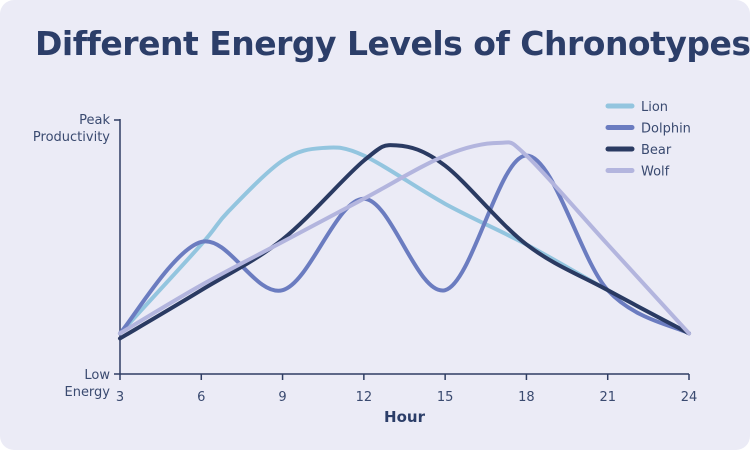 This screenshot has width=750, height=450. Describe the element at coordinates (656, 150) in the screenshot. I see `legend-label-bear: Bear` at that location.